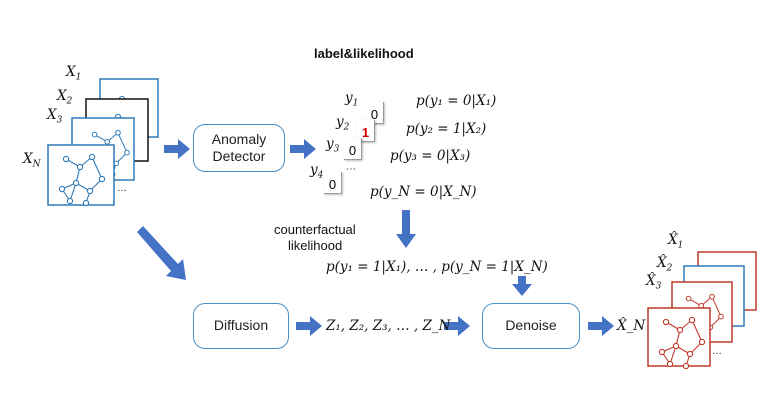 The width and height of the screenshot is (772, 412). Describe the element at coordinates (55, 116) in the screenshot. I see `input-label-3: X3` at that location.